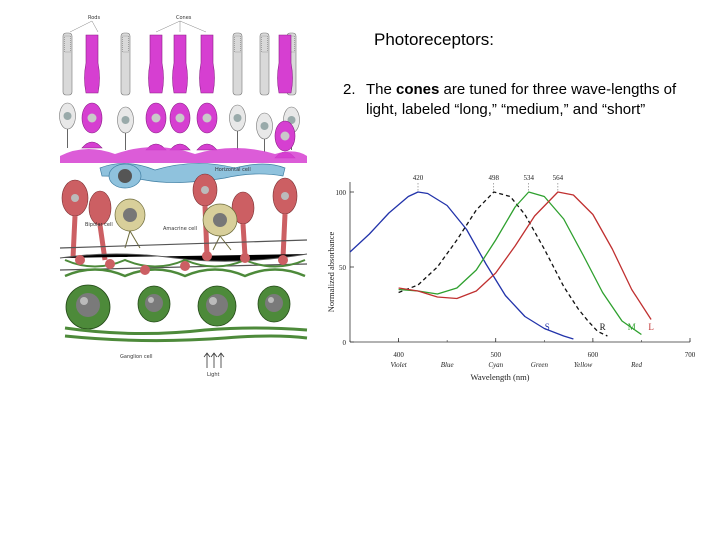 The image size is (720, 540). Describe the element at coordinates (494, 178) in the screenshot. I see `peak-label: 498` at that location.